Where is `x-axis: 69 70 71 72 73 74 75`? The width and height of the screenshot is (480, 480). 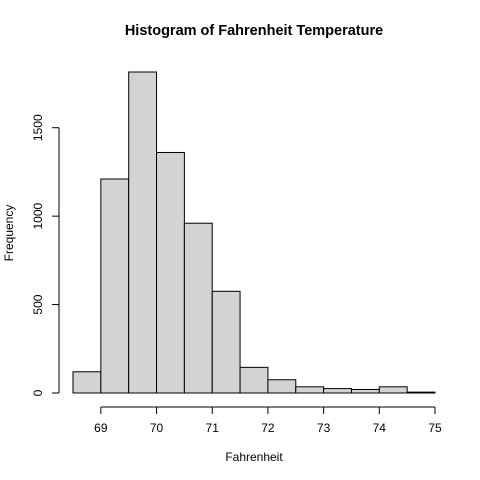 x-axis: 69 70 71 72 73 74 75 is located at coordinates (268, 420).